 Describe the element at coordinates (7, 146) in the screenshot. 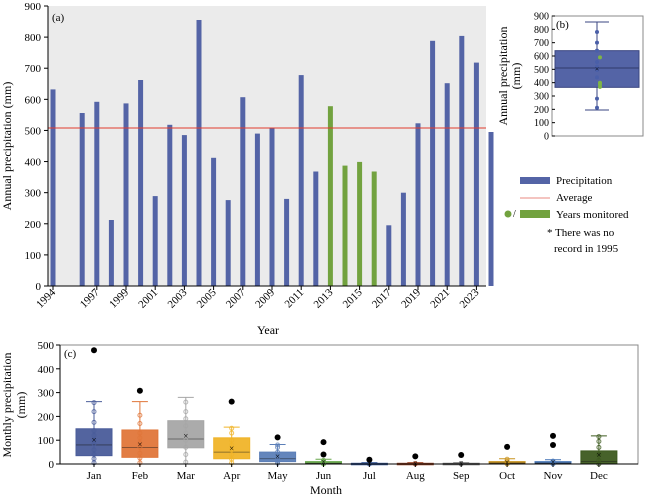

I see `panel-a-y-title: Annual precipitation (mm)` at that location.